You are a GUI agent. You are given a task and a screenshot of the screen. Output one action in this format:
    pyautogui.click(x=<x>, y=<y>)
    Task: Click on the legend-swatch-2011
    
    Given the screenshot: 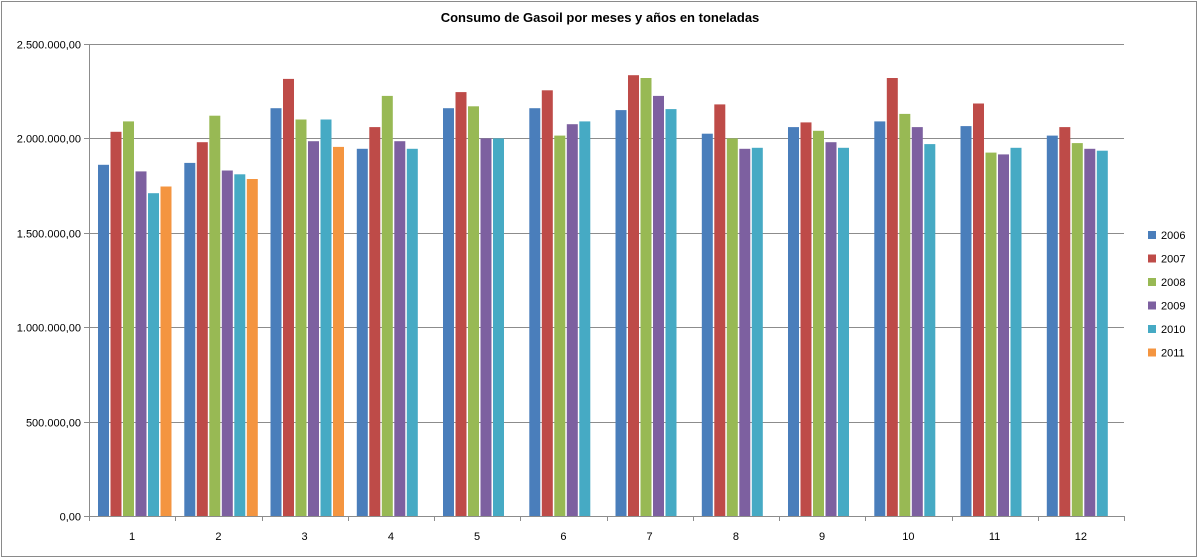 What is the action you would take?
    pyautogui.click(x=1152, y=352)
    